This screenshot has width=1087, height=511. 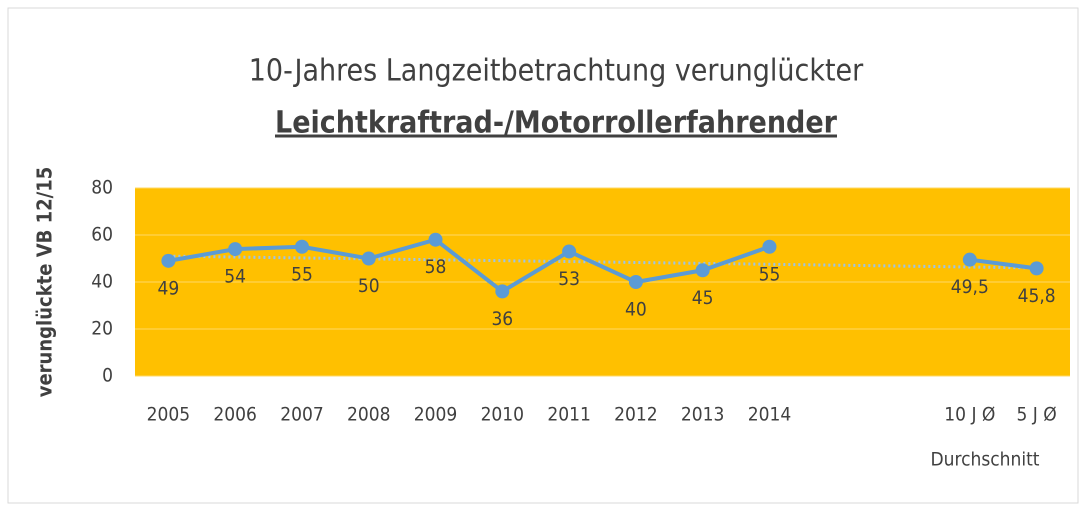 I want to click on x-tick-label: 2006, so click(x=235, y=415).